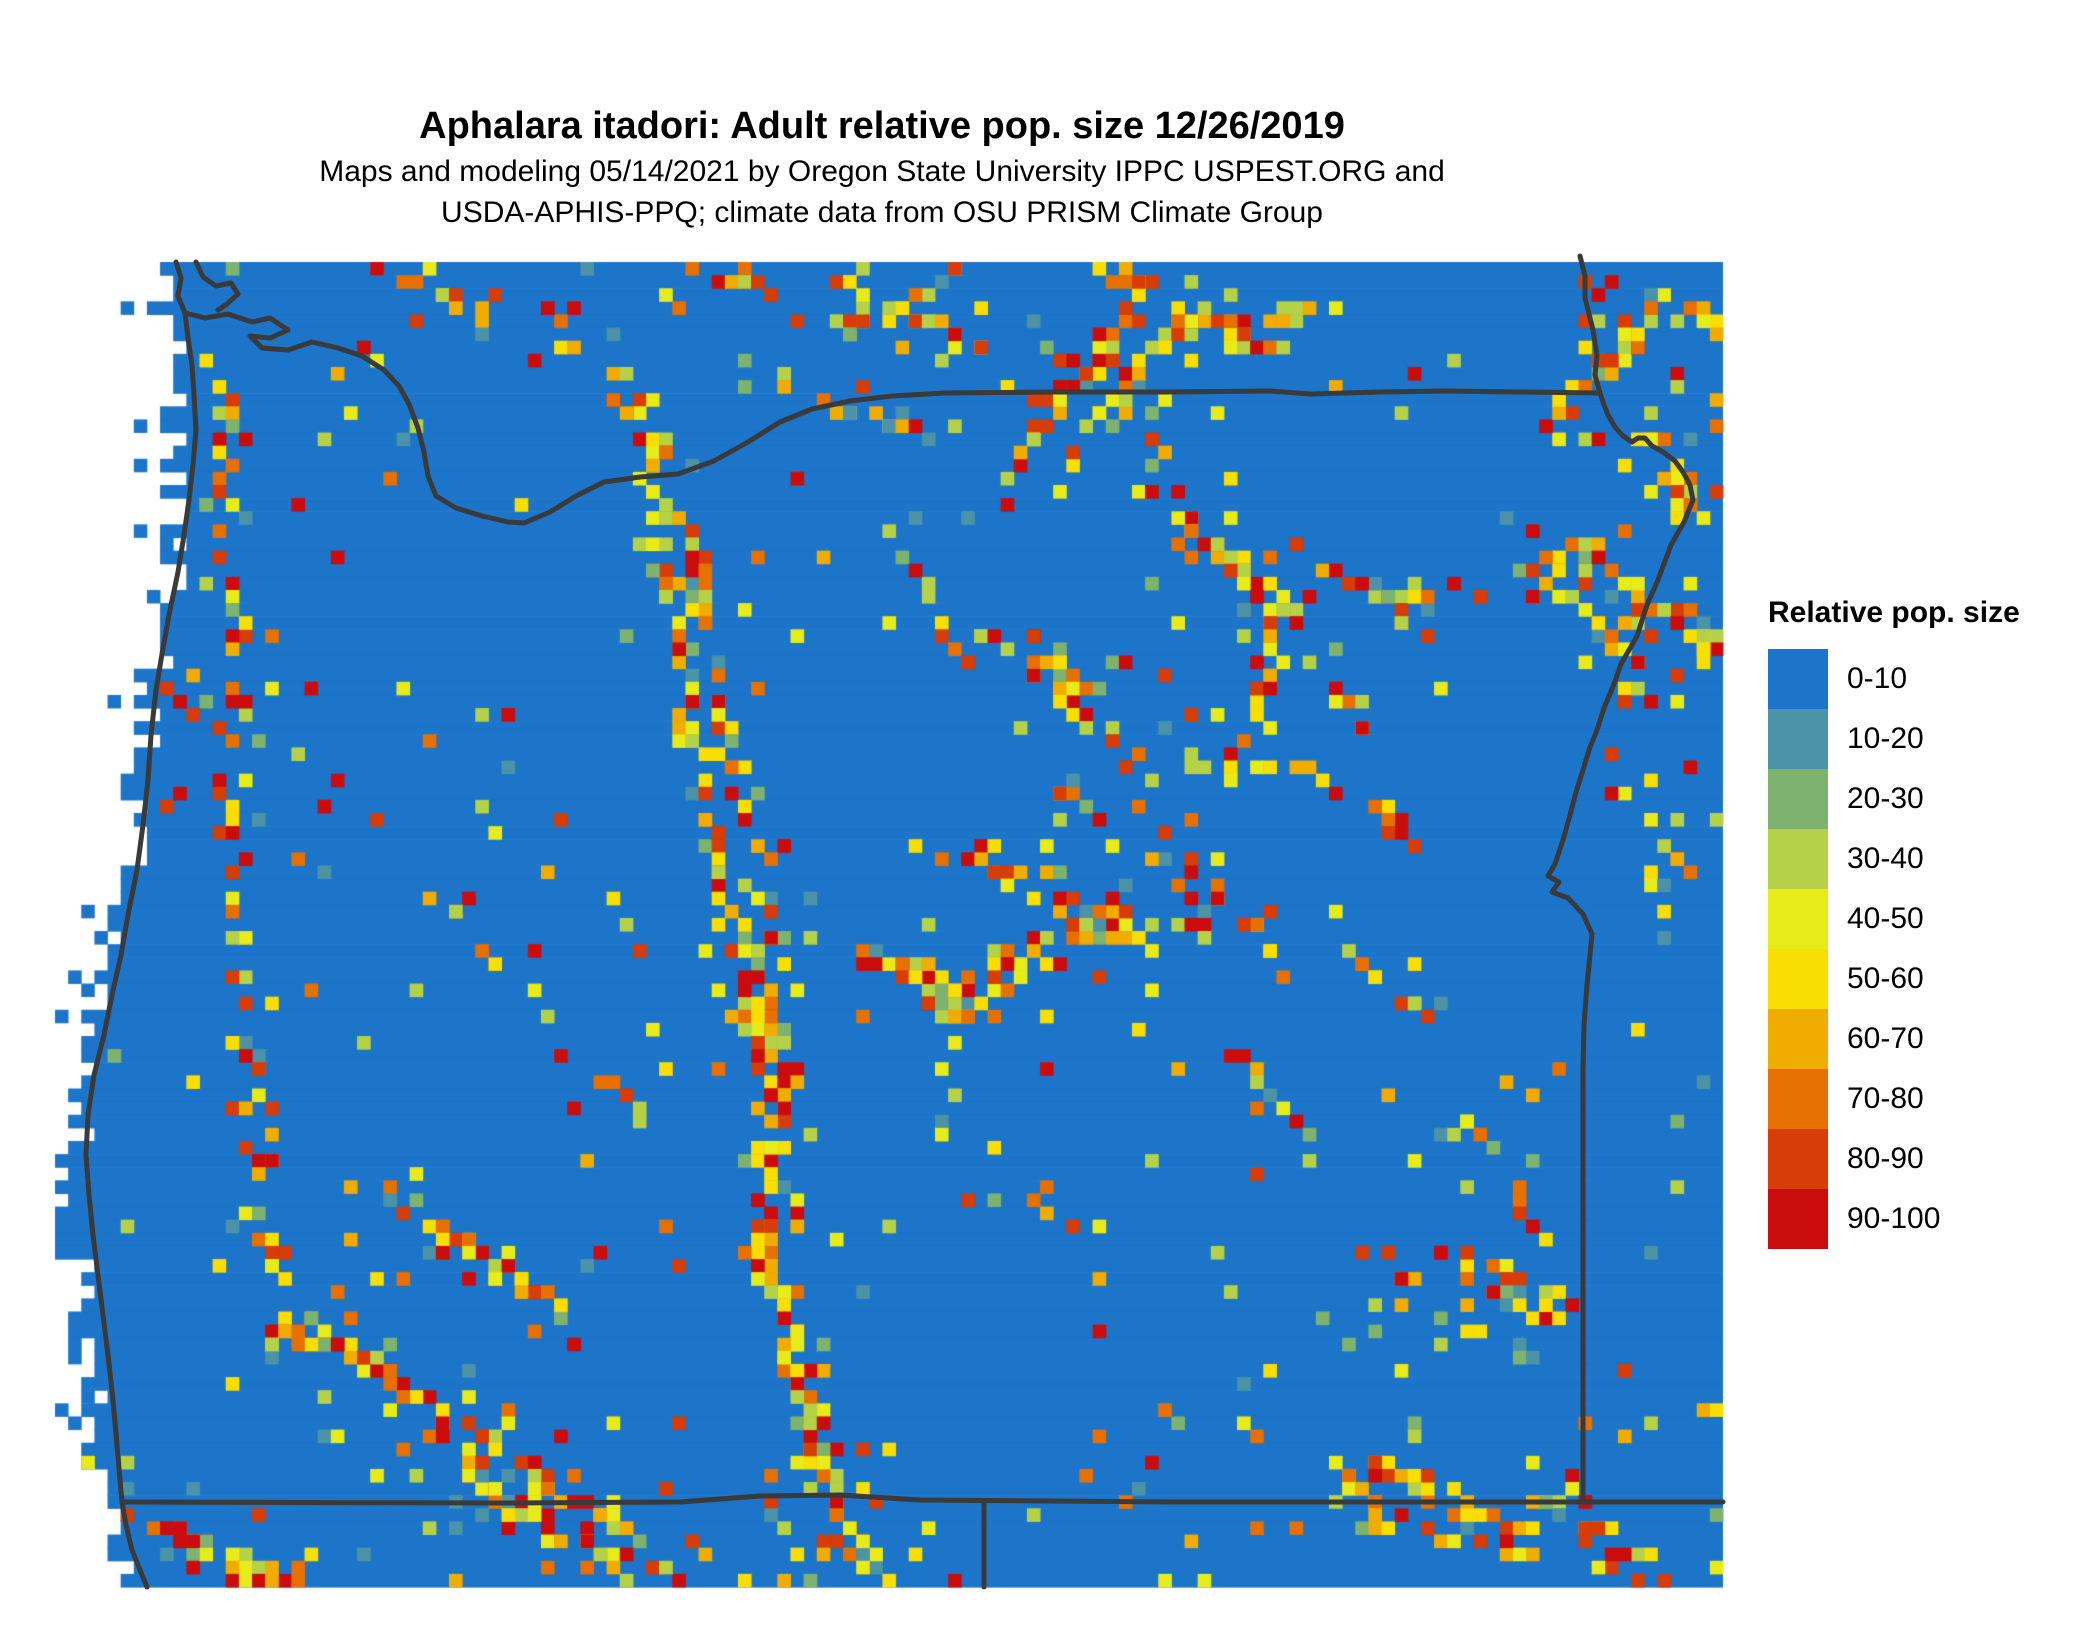 Image resolution: width=2100 pixels, height=1645 pixels. Describe the element at coordinates (1928, 919) in the screenshot. I see `legend-item: 40-50` at that location.